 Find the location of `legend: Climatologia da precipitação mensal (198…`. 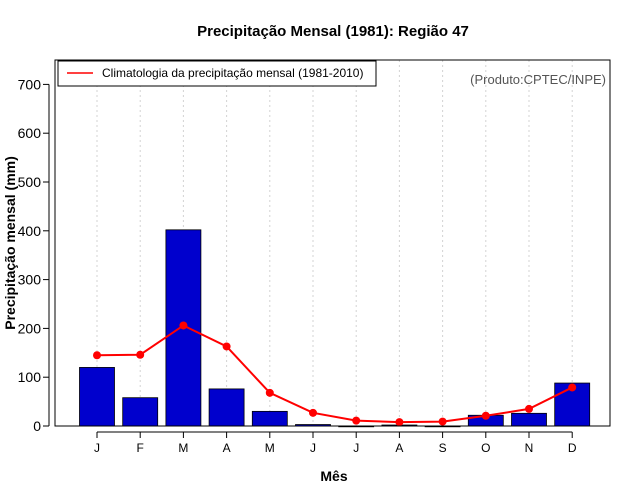

legend: Climatologia da precipitação mensal (198… is located at coordinates (217, 73).